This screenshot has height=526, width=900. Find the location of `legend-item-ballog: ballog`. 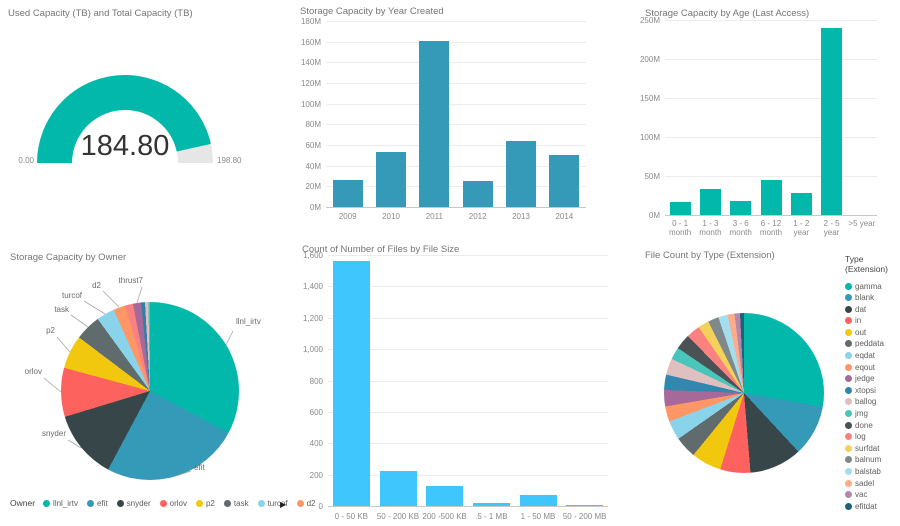

legend-item-ballog: ballog is located at coordinates (872, 401).